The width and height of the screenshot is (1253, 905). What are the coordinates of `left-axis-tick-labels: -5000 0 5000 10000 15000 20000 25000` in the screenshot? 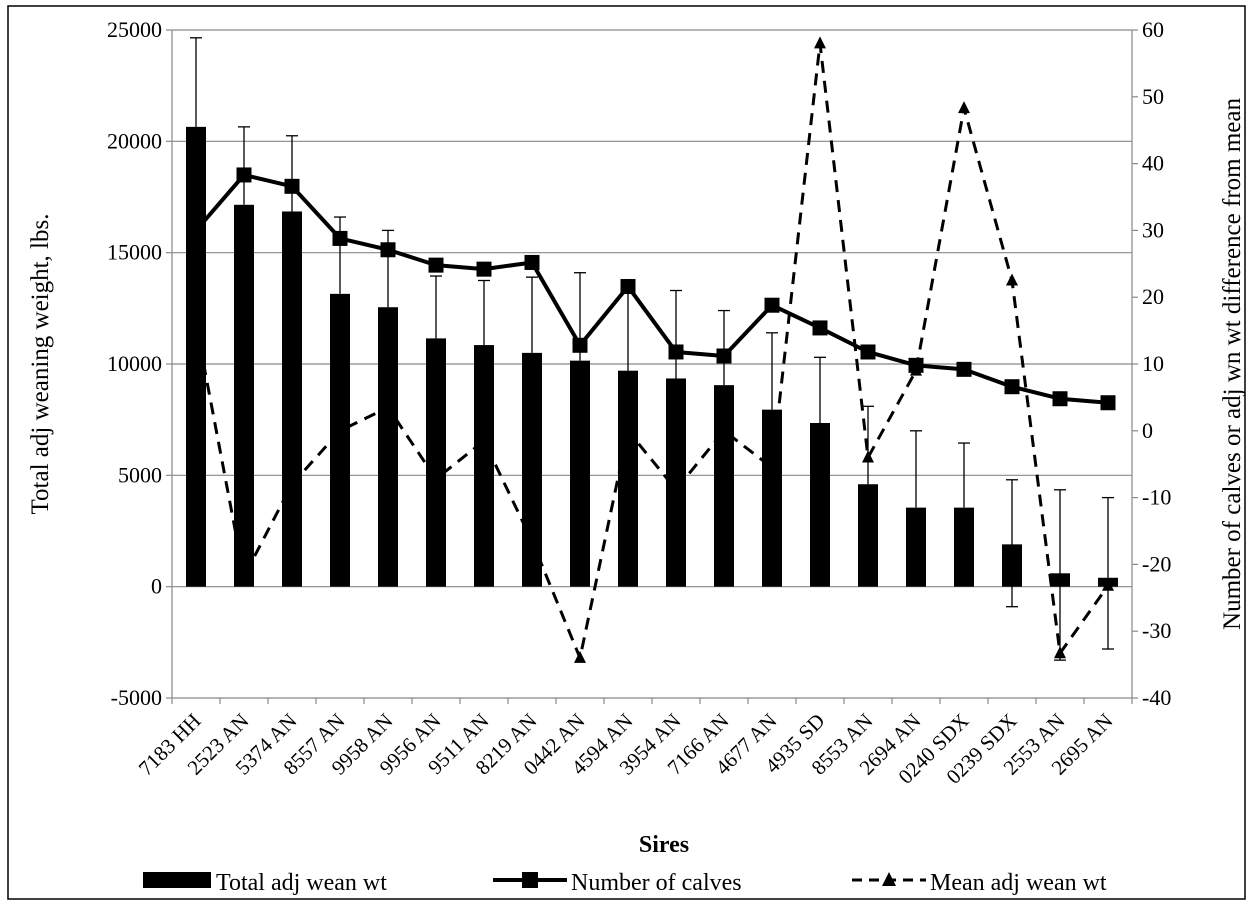 It's located at (134, 363).